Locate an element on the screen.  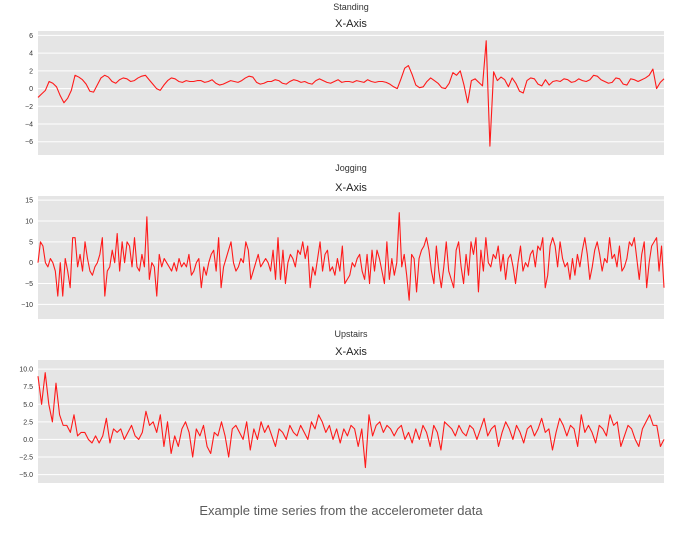
jogging-ytick-label: −5 is located at coordinates (29, 284).